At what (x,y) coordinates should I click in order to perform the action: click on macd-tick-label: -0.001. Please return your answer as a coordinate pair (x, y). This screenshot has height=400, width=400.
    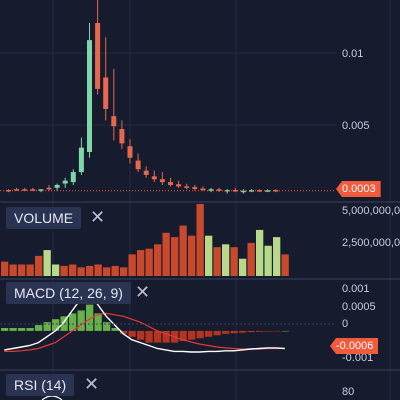
    Looking at the image, I should click on (358, 358).